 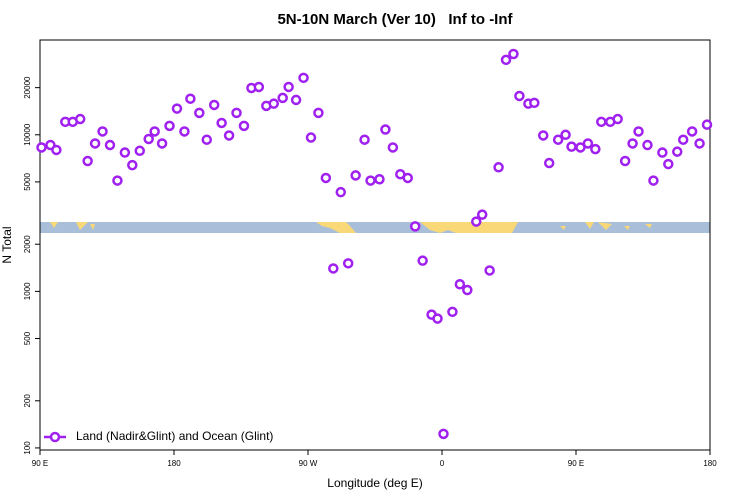 I want to click on y-tick-label: 1000, so click(x=27, y=291).